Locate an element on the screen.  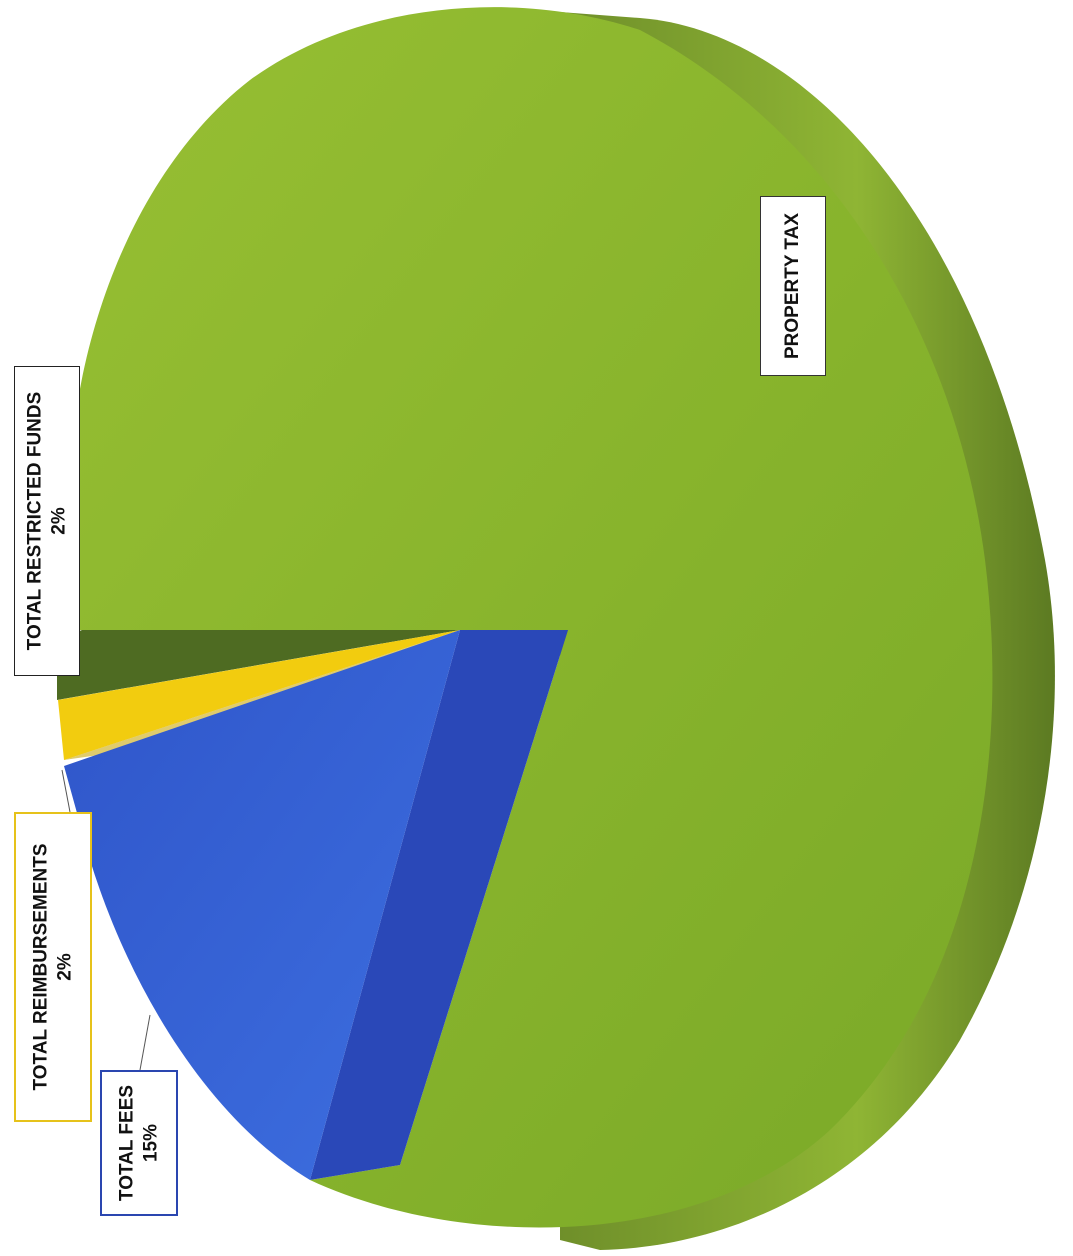
leader-line-fees is located at coordinates (145, 1042).